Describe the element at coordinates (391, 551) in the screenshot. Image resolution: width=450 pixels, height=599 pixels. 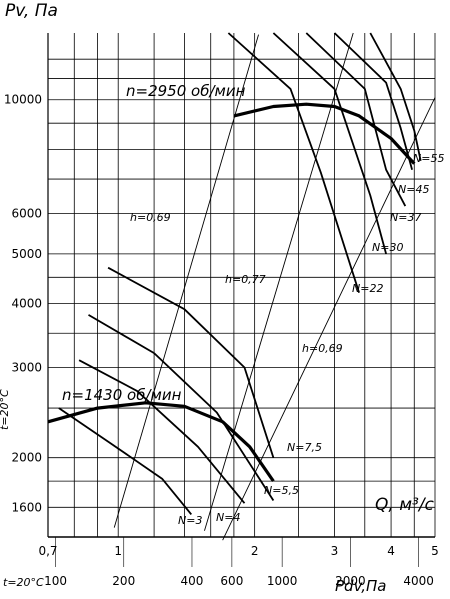
I see `q-tick-label: 4` at that location.